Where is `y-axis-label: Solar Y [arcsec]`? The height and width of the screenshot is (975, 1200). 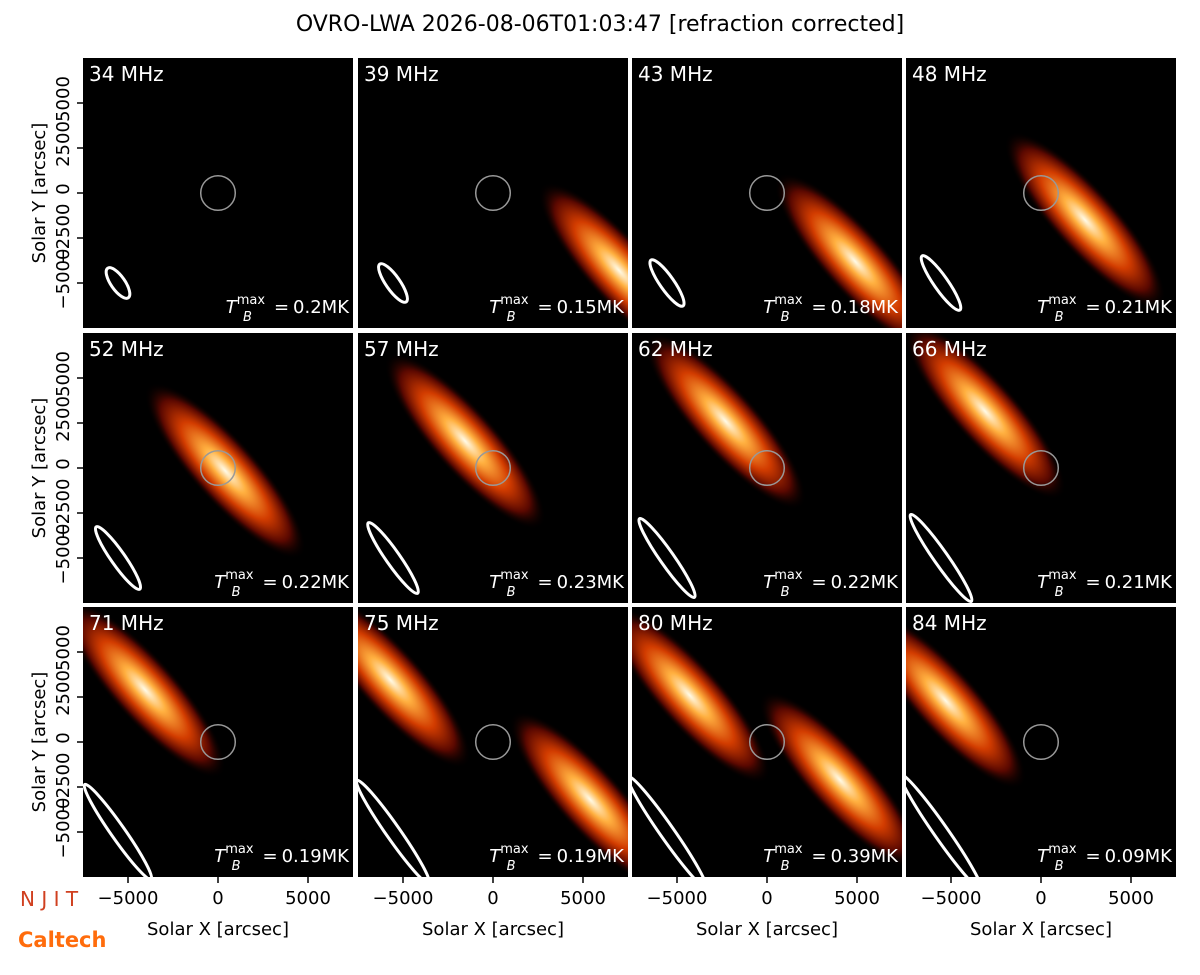 y-axis-label: Solar Y [arcsec] is located at coordinates (39, 193).